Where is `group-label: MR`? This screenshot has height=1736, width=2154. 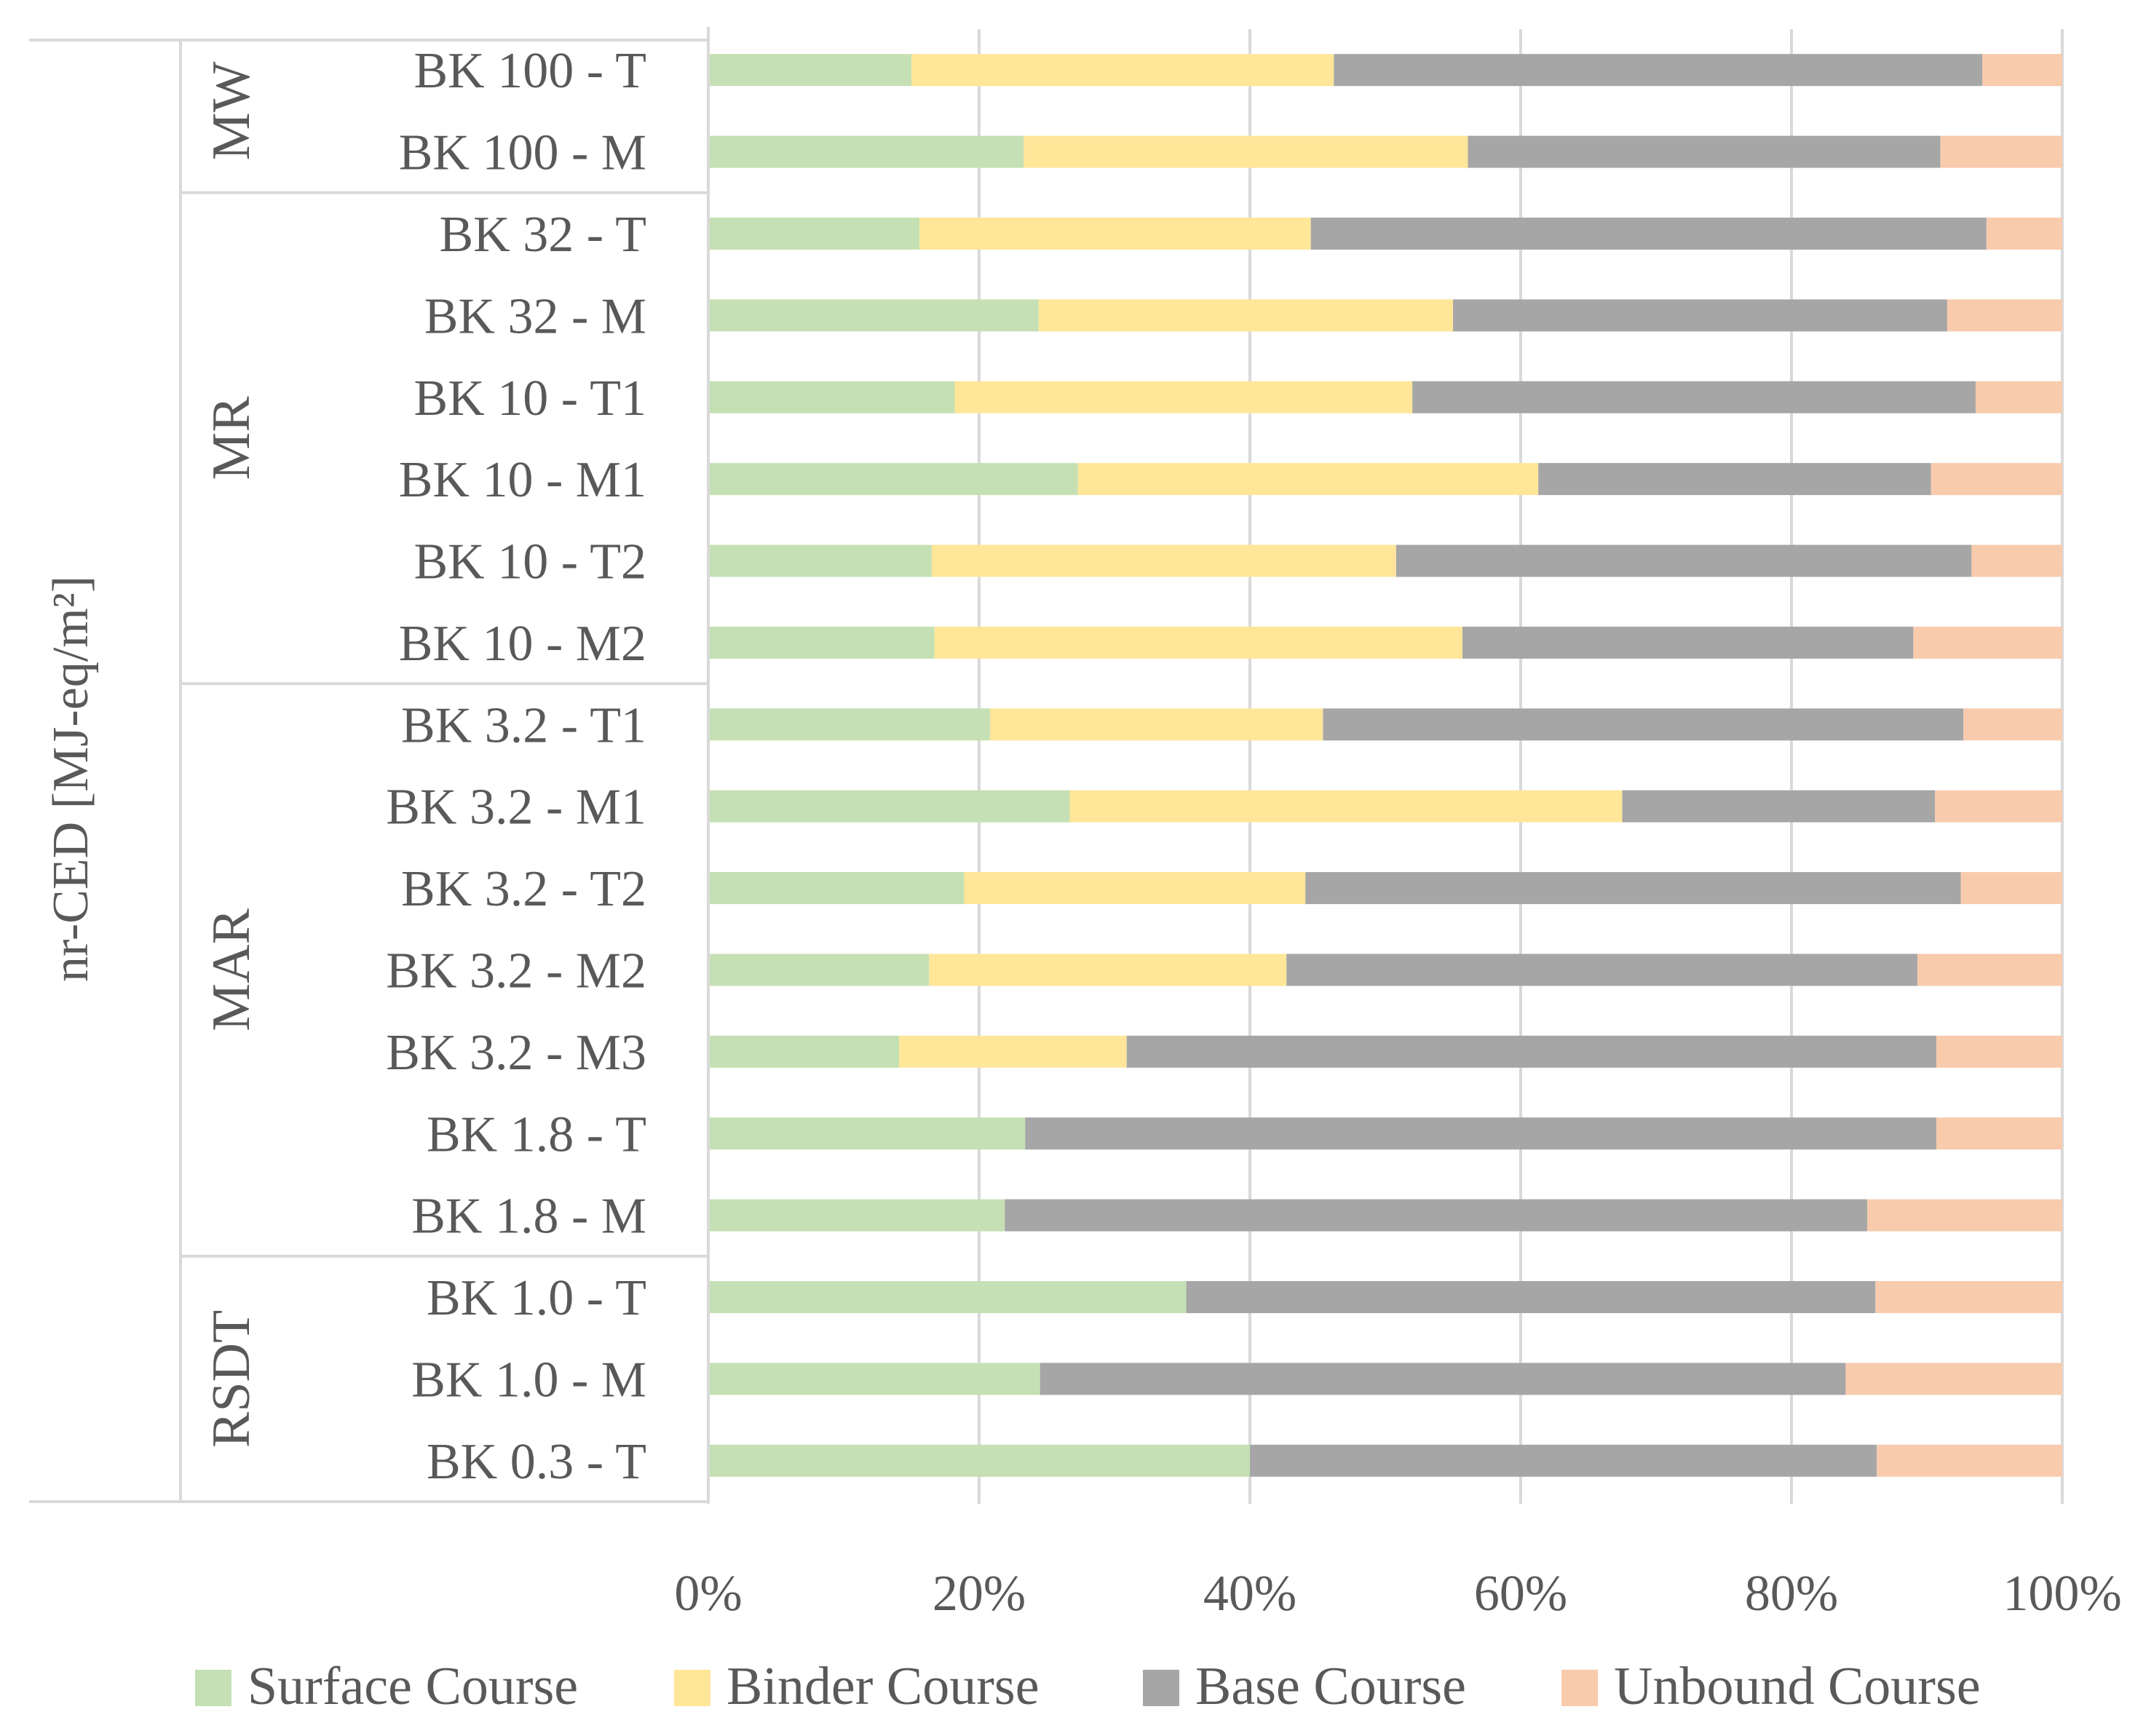
group-label: MR is located at coordinates (231, 438).